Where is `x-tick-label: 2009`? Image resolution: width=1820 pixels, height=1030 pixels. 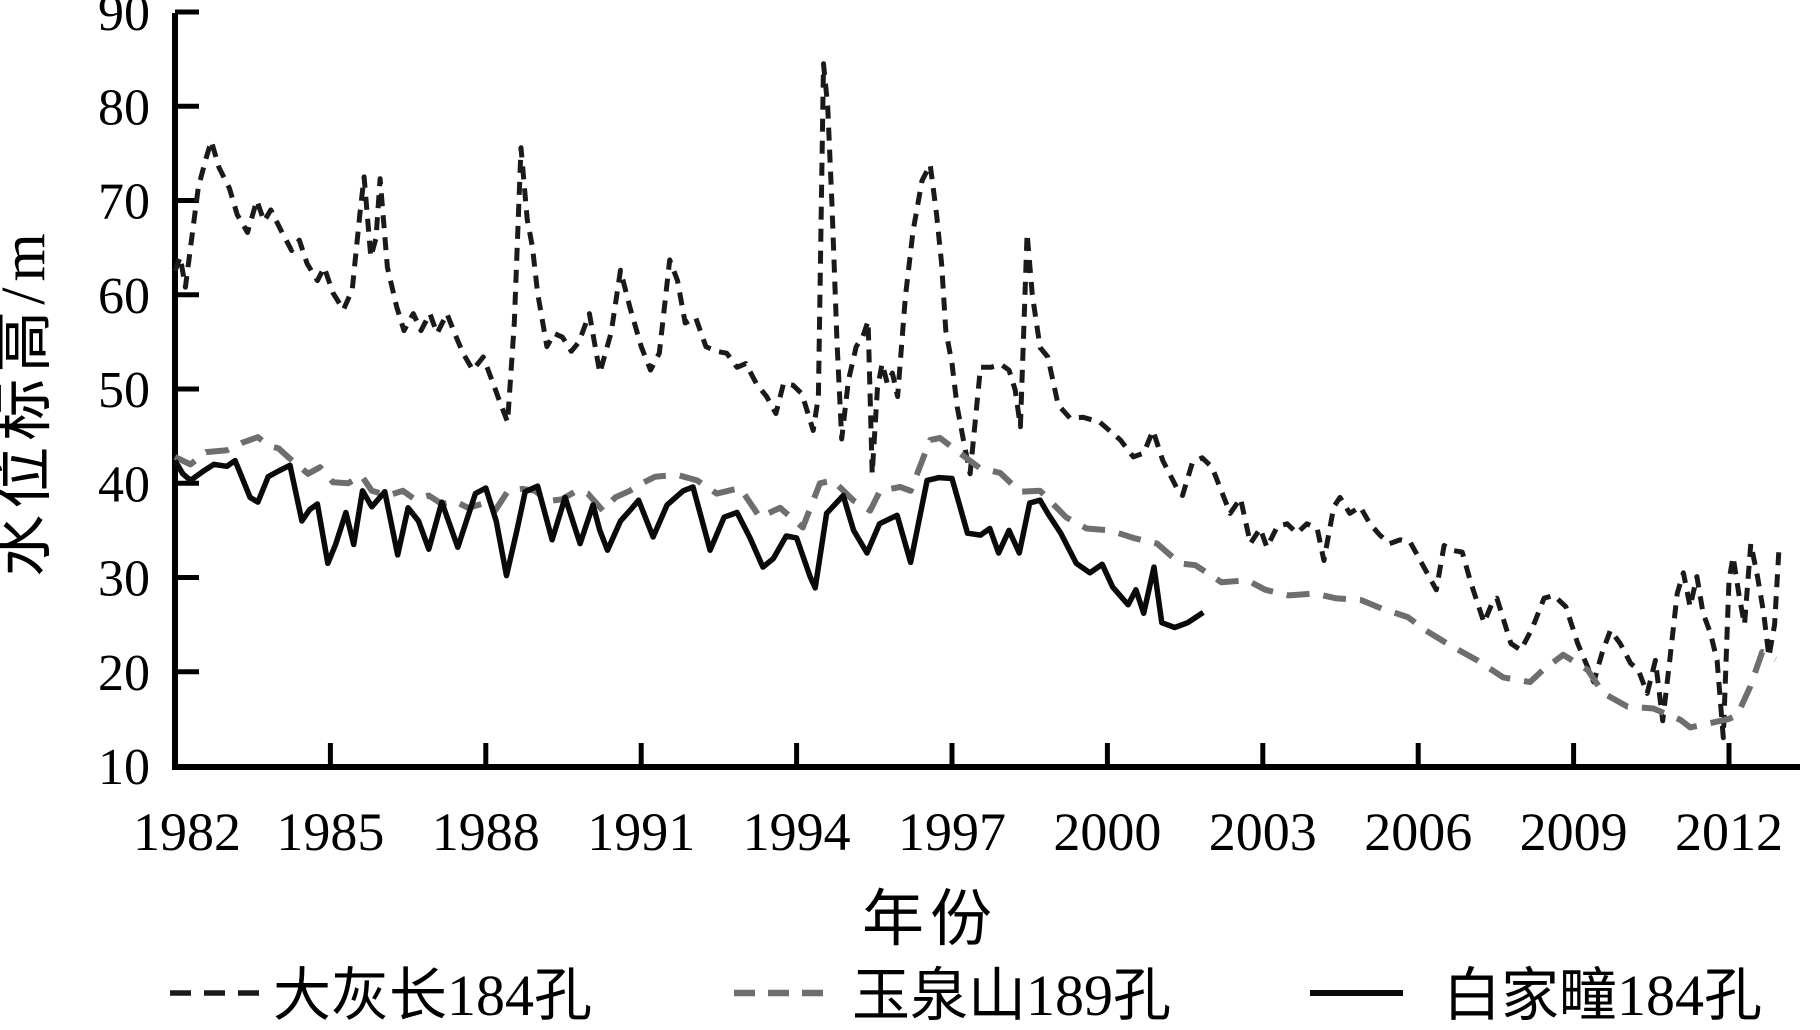 x-tick-label: 2009 is located at coordinates (1574, 832).